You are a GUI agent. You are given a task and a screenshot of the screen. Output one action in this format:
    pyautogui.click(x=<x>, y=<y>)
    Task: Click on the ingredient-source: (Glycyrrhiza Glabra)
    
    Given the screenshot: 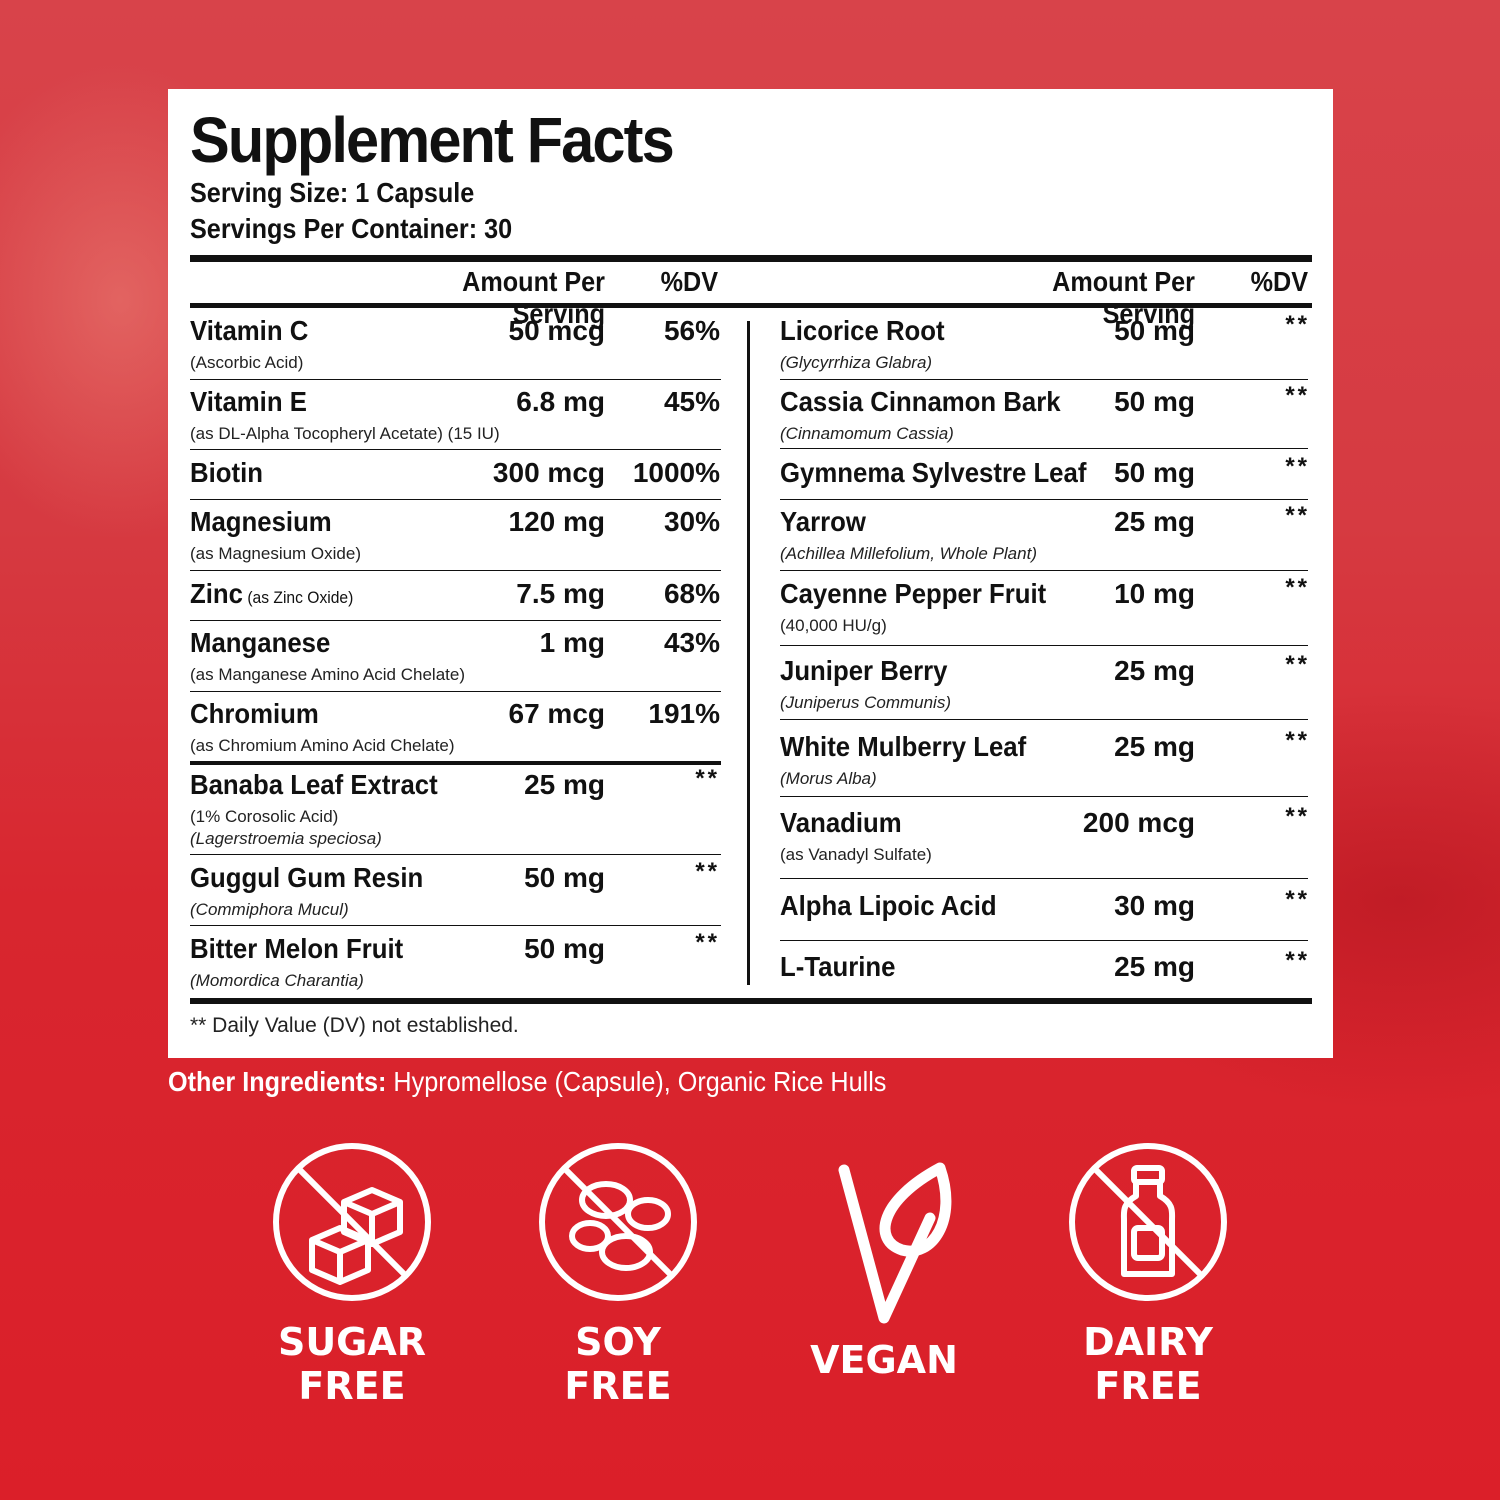 What is the action you would take?
    pyautogui.click(x=856, y=362)
    